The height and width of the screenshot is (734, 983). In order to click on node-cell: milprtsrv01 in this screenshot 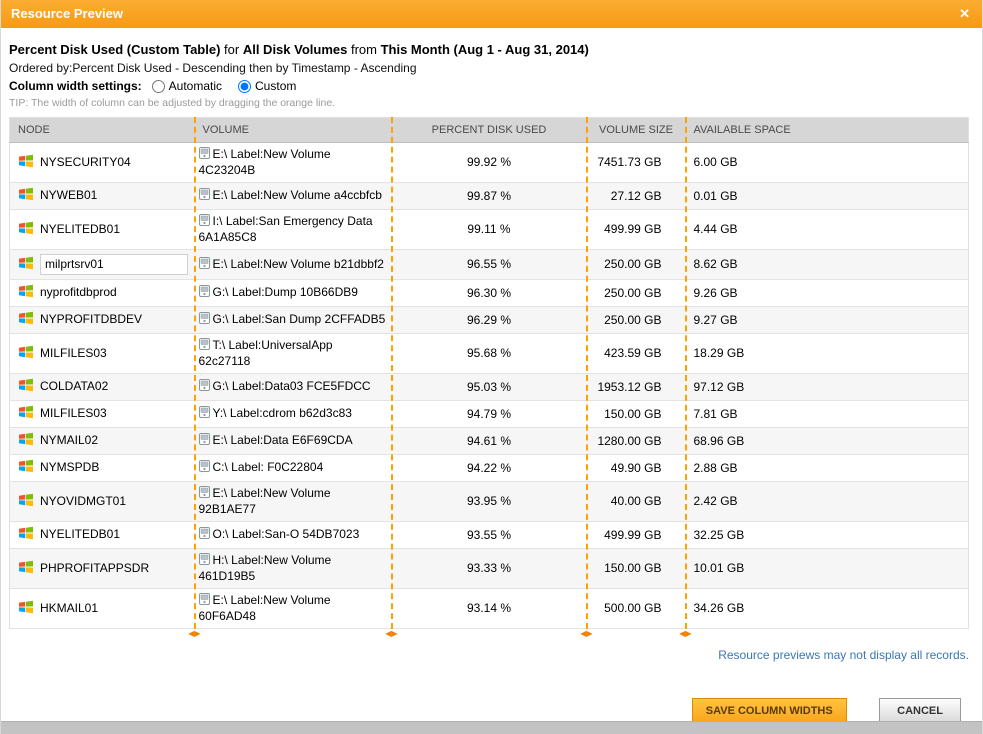, I will do `click(102, 264)`.